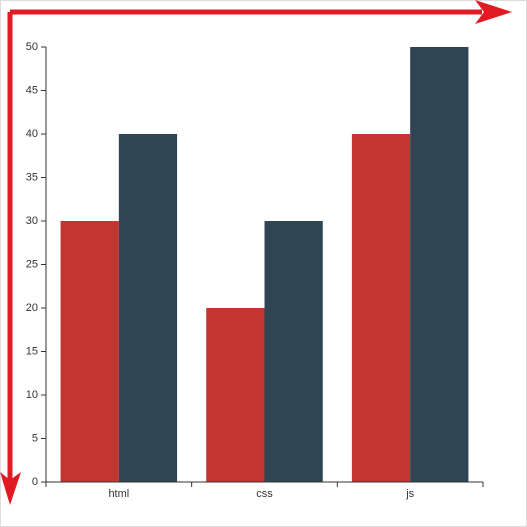 Image resolution: width=527 pixels, height=527 pixels. I want to click on y-tick-label: 15, so click(32, 351).